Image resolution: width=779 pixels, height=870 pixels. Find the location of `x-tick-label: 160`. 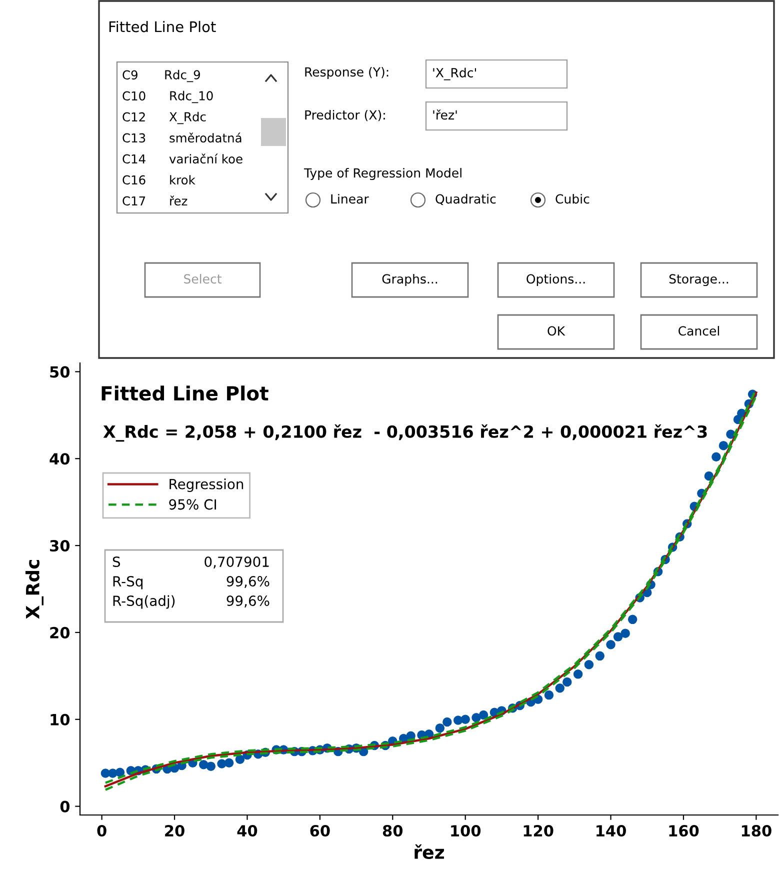

x-tick-label: 160 is located at coordinates (684, 830).